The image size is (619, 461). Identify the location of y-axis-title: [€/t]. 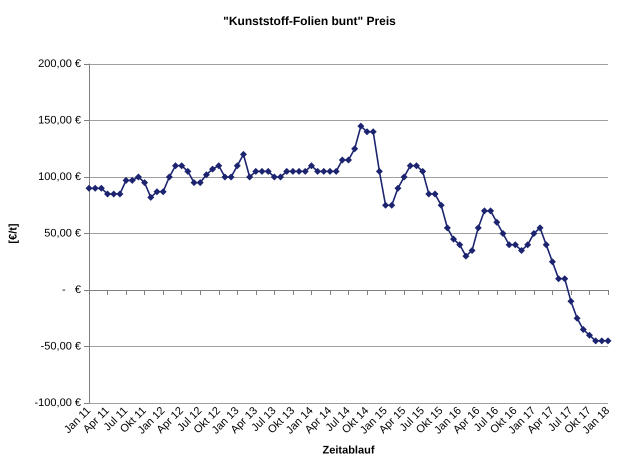
(14, 233).